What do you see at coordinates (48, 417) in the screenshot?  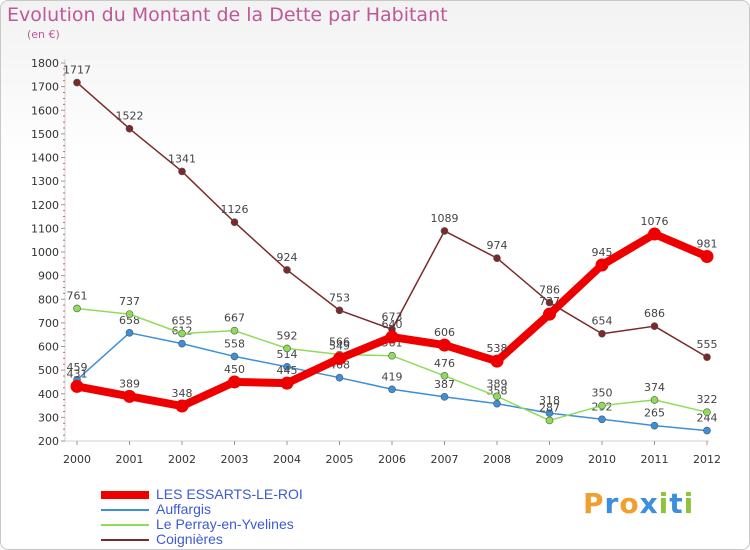 I see `y-tick-label: 300` at bounding box center [48, 417].